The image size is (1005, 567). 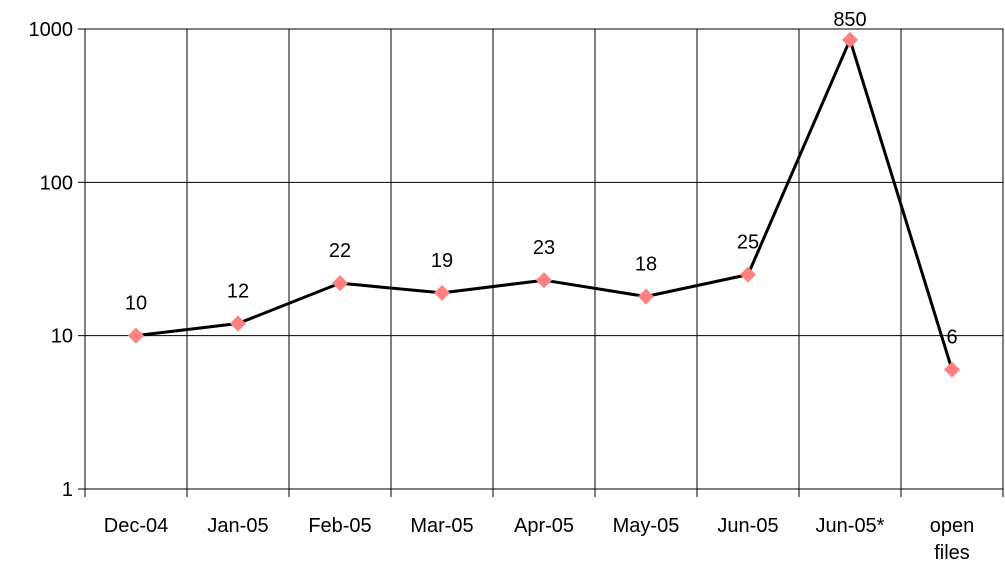 What do you see at coordinates (238, 292) in the screenshot?
I see `data-label: 12` at bounding box center [238, 292].